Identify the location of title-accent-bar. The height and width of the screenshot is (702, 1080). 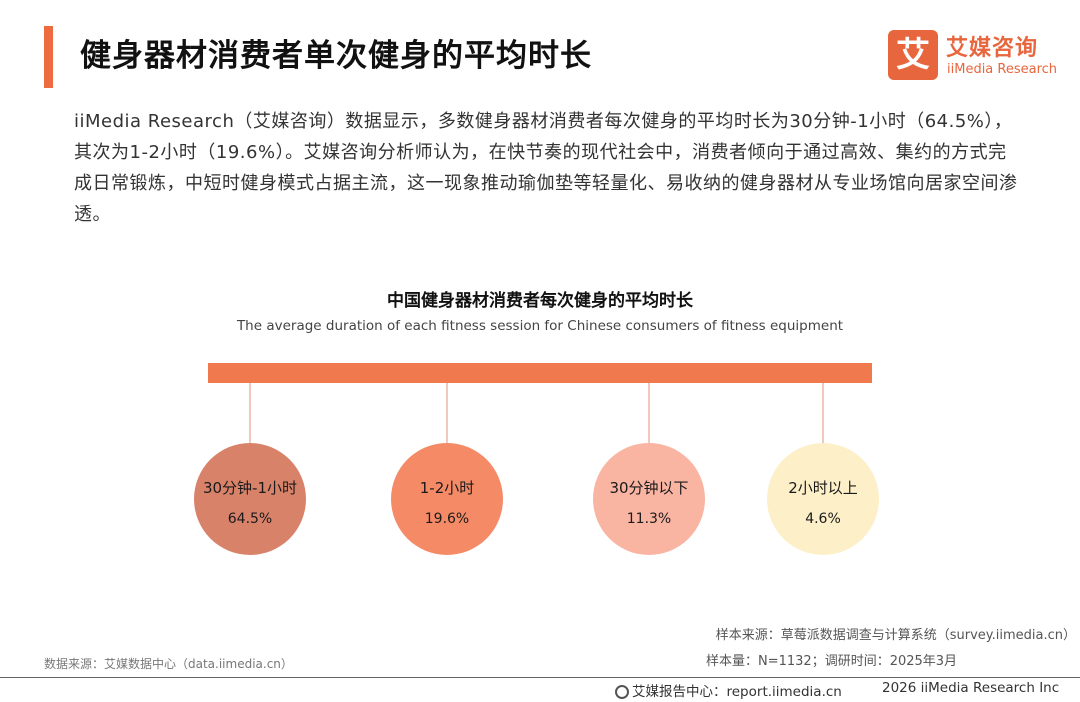
(48, 57).